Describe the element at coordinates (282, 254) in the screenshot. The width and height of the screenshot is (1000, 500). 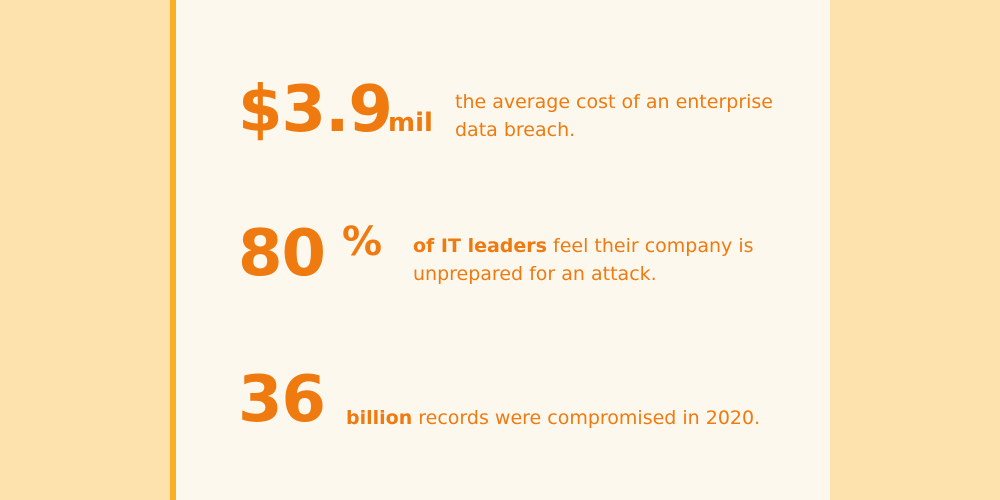
I see `stat-number: 80` at that location.